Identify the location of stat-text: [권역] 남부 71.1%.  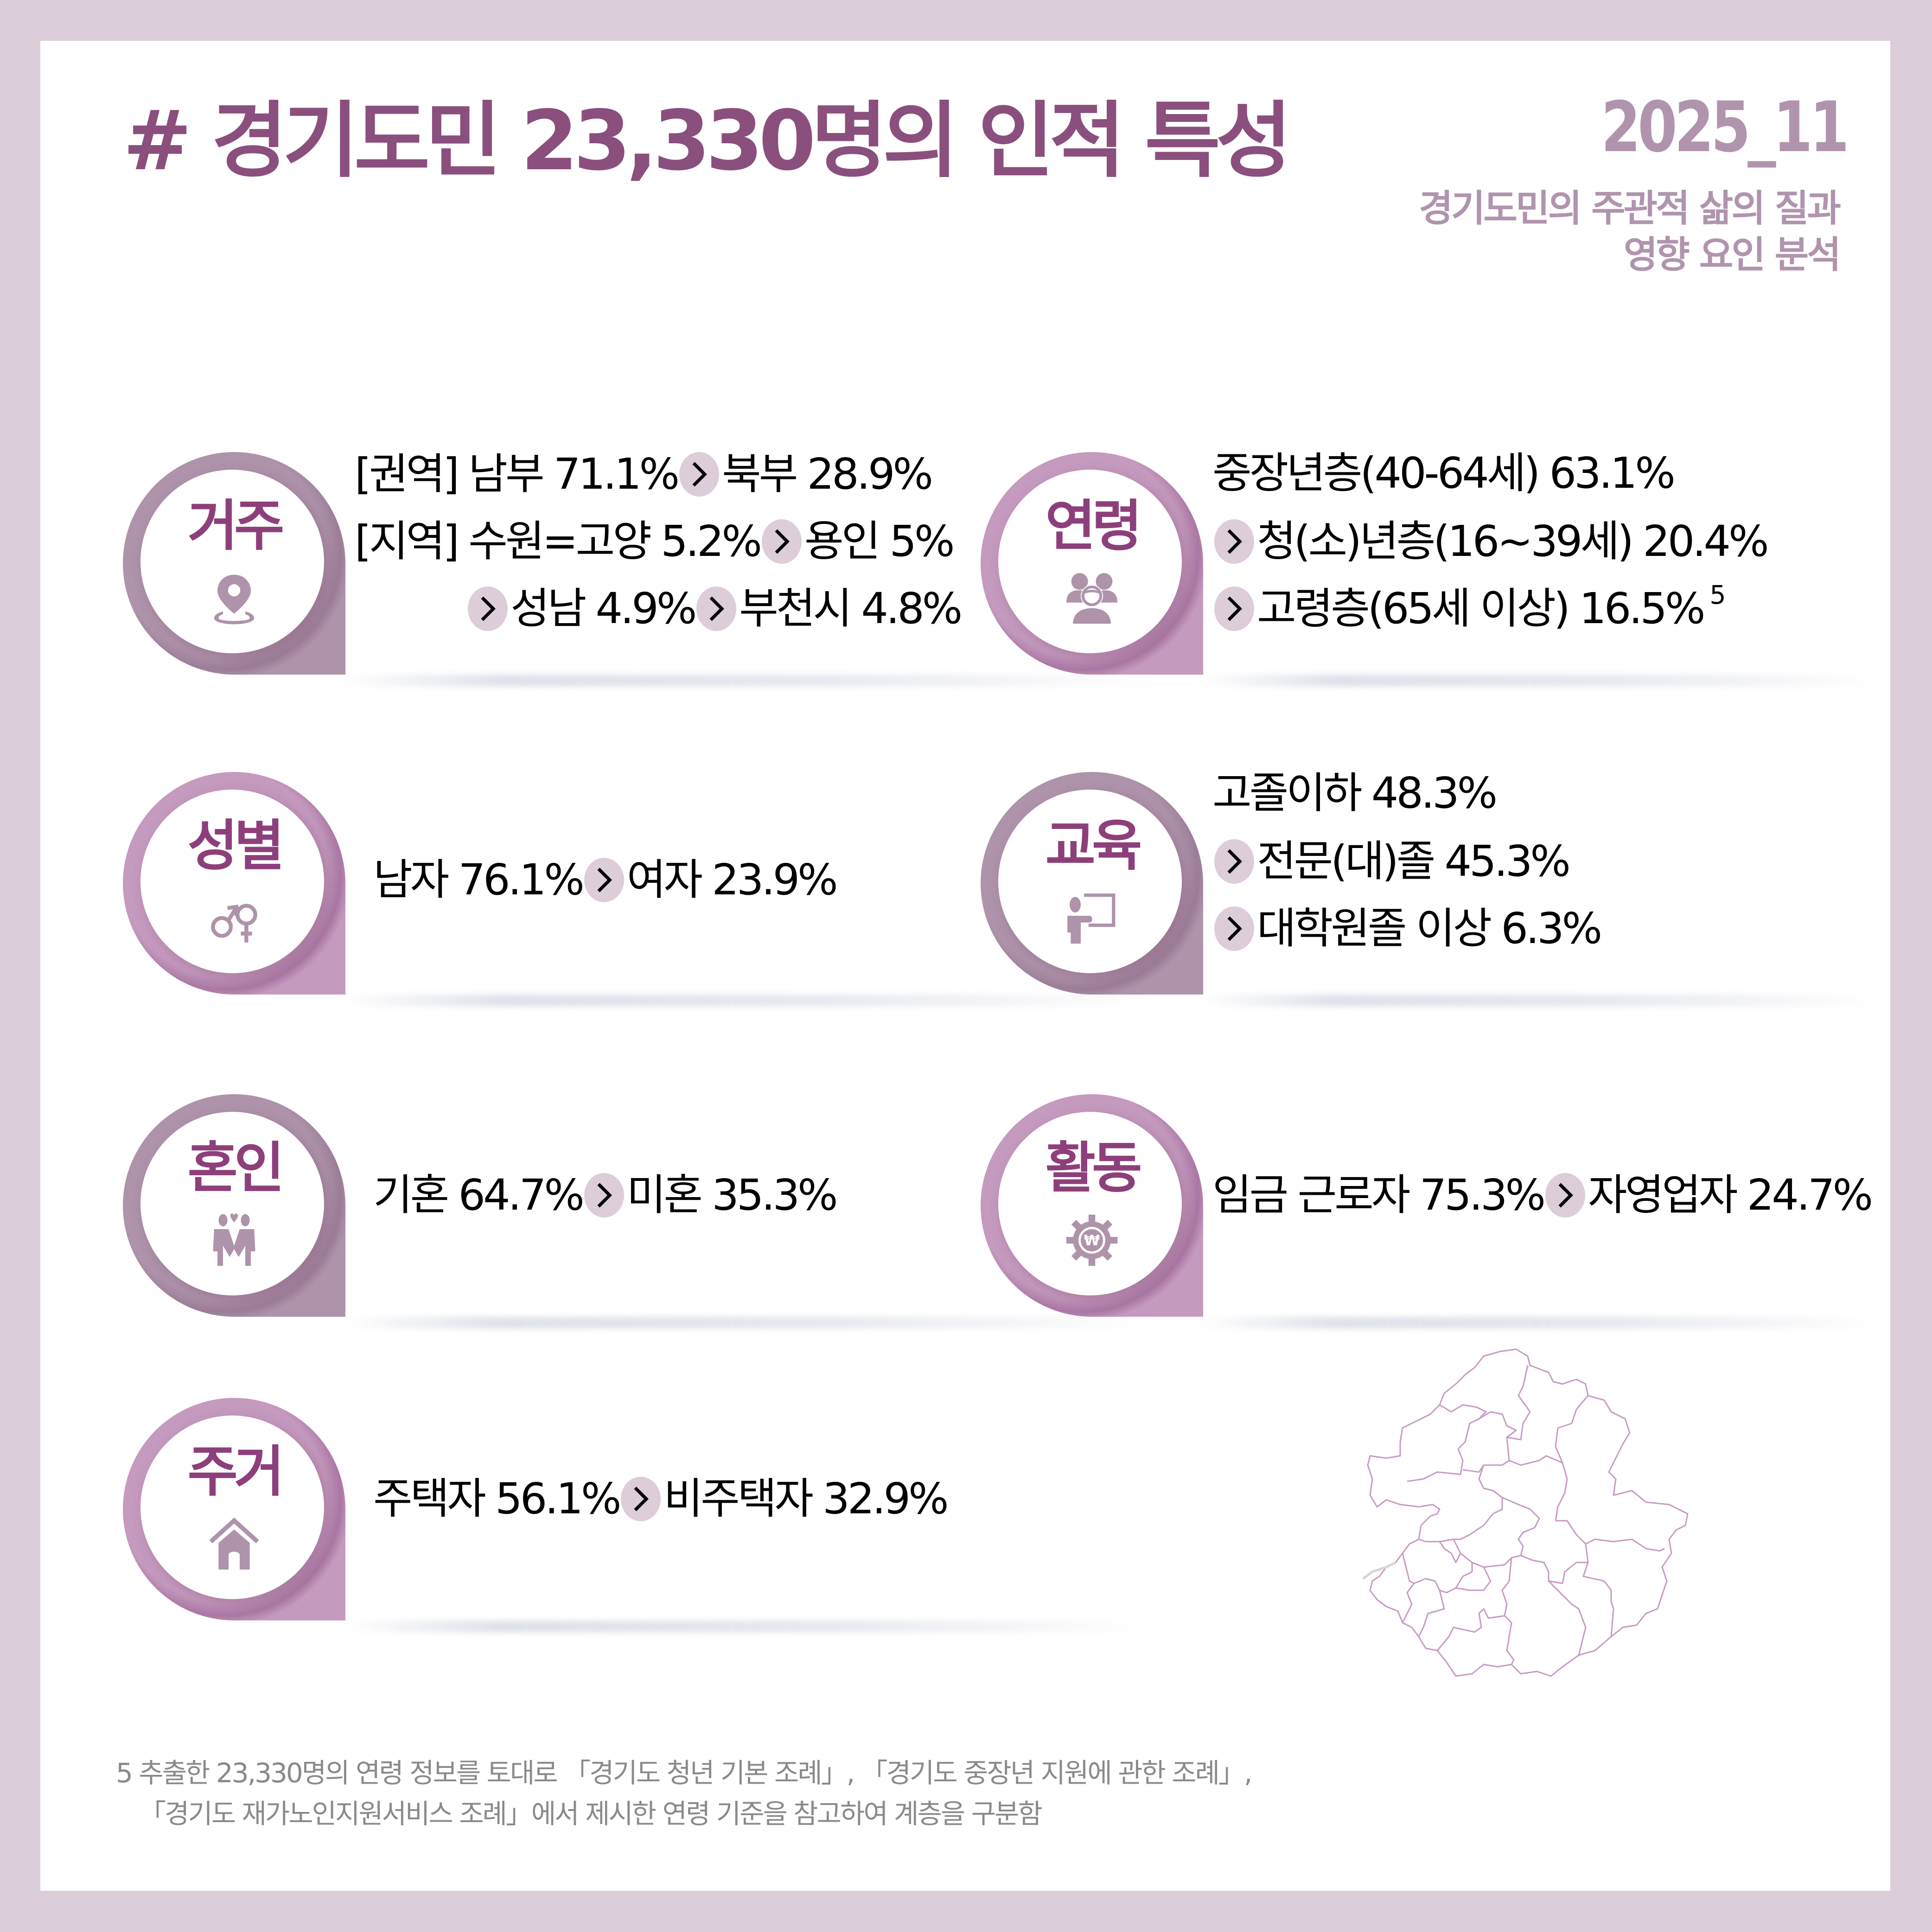
(518, 474).